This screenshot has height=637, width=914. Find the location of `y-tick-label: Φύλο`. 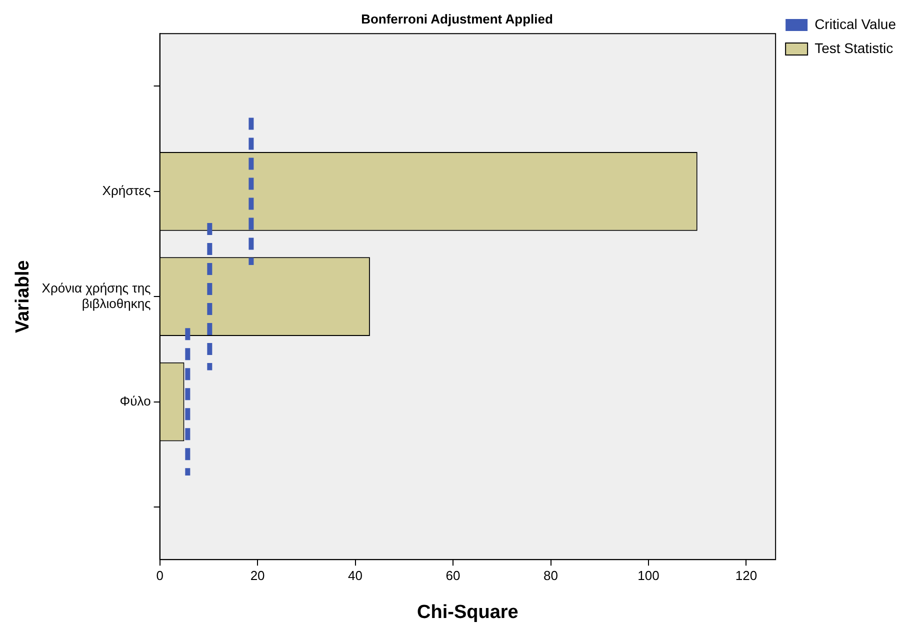

y-tick-label: Φύλο is located at coordinates (135, 400).